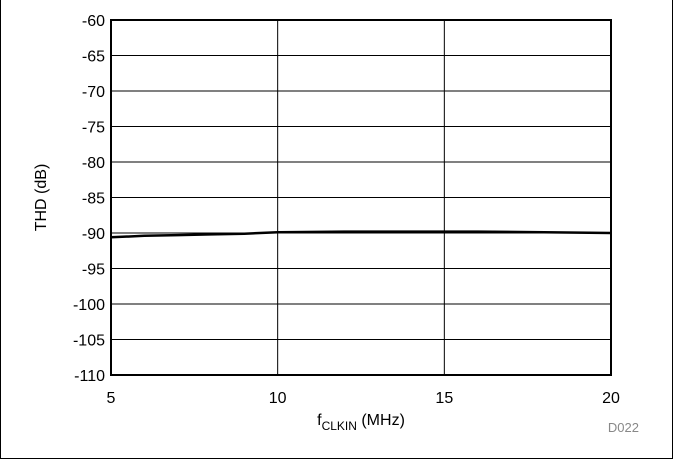 The image size is (673, 460). What do you see at coordinates (611, 398) in the screenshot?
I see `x-tick-label: 20` at bounding box center [611, 398].